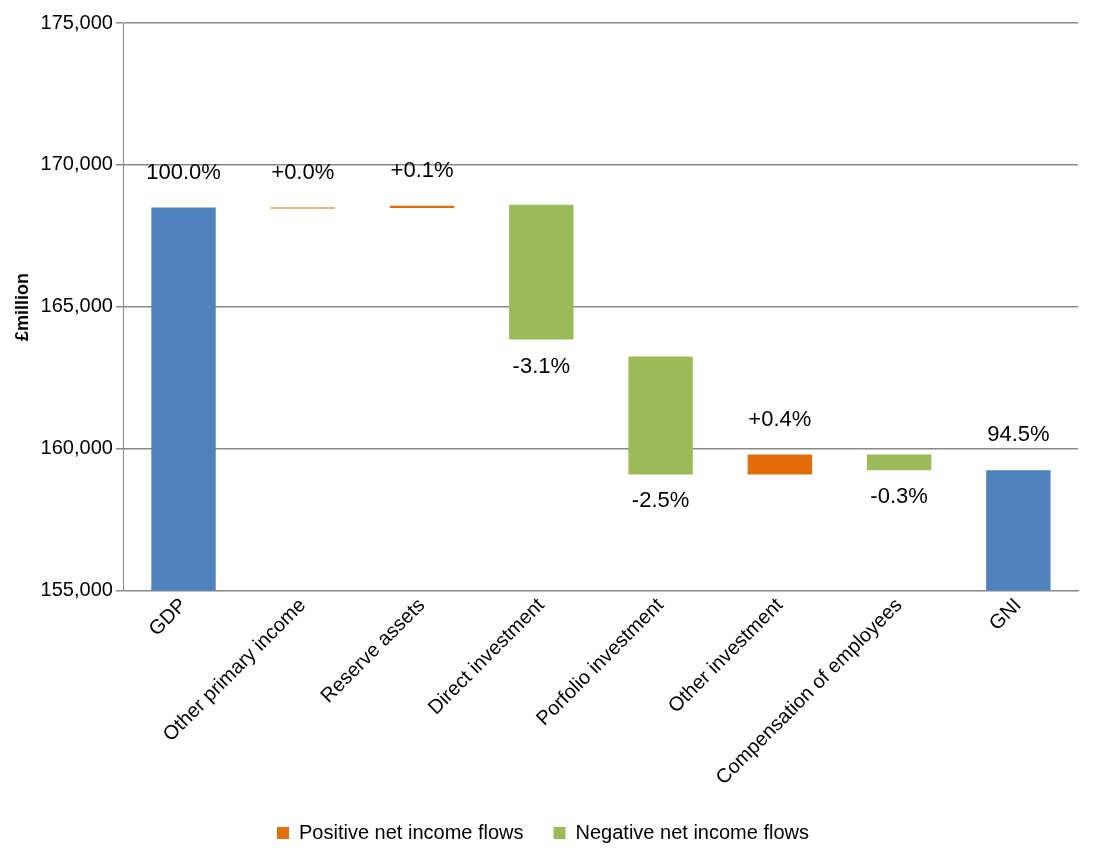  Describe the element at coordinates (780, 418) in the screenshot. I see `text: +0.4%` at that location.